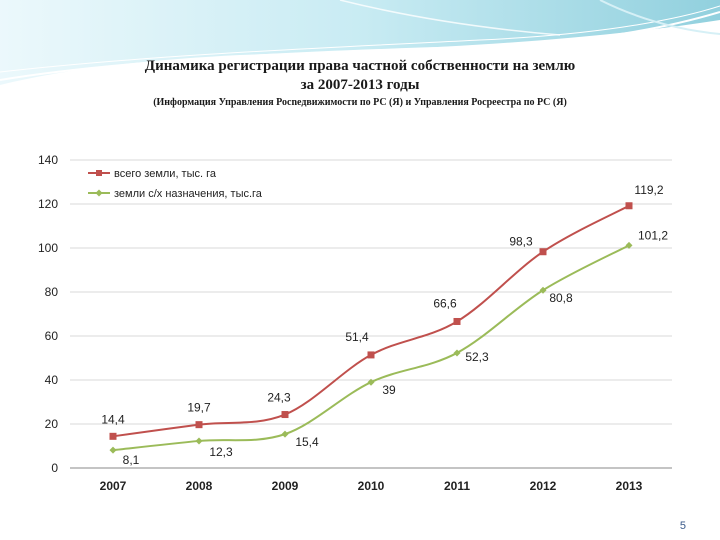 The height and width of the screenshot is (540, 720). Describe the element at coordinates (543, 486) in the screenshot. I see `x-tick-label: 2012` at that location.